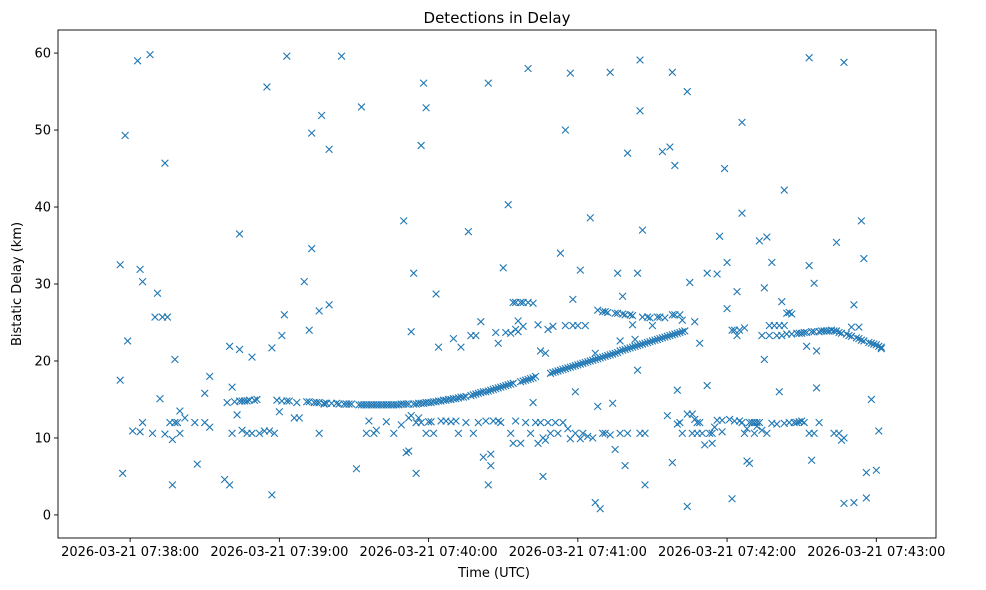  What do you see at coordinates (727, 552) in the screenshot?
I see `x-tick-label: 2026-03-21 07:42:00` at bounding box center [727, 552].